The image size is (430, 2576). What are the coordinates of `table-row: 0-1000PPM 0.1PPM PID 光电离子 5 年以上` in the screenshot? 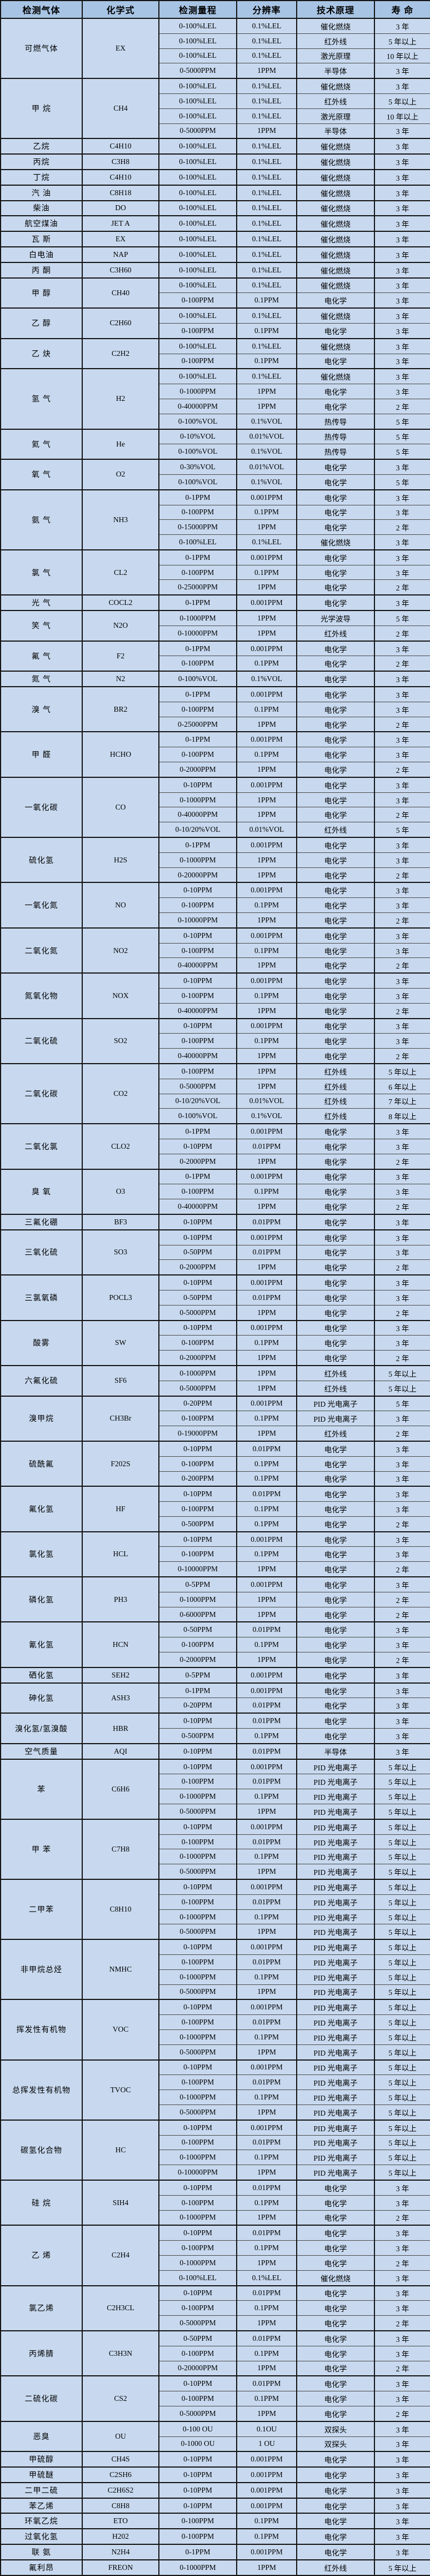 It's located at (216, 1856).